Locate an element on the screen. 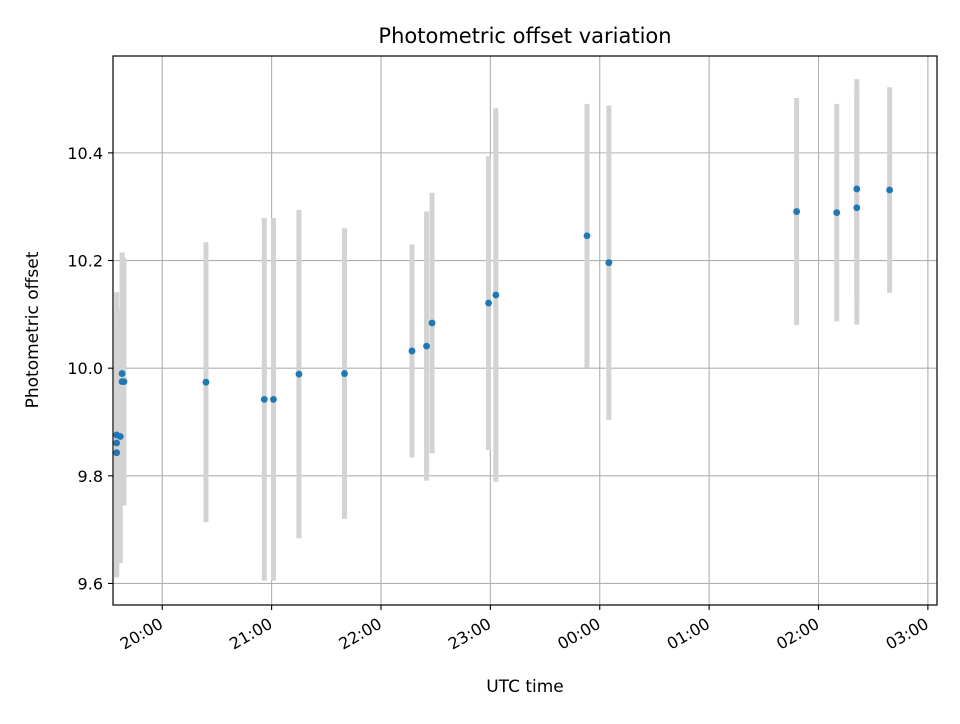 The width and height of the screenshot is (960, 724). y-tick-label: 10.4 is located at coordinates (85, 153).